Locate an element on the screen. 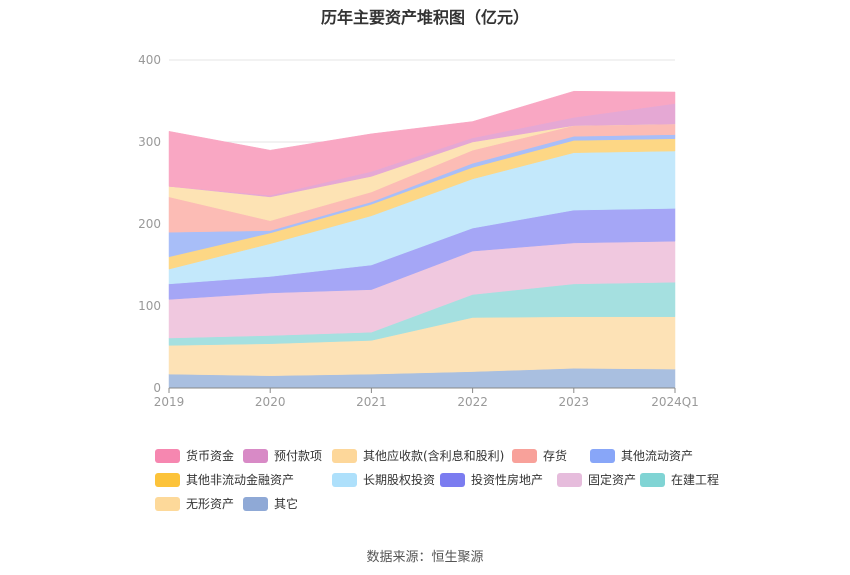 The height and width of the screenshot is (575, 850). legend-label: 长期股权投资 is located at coordinates (399, 480).